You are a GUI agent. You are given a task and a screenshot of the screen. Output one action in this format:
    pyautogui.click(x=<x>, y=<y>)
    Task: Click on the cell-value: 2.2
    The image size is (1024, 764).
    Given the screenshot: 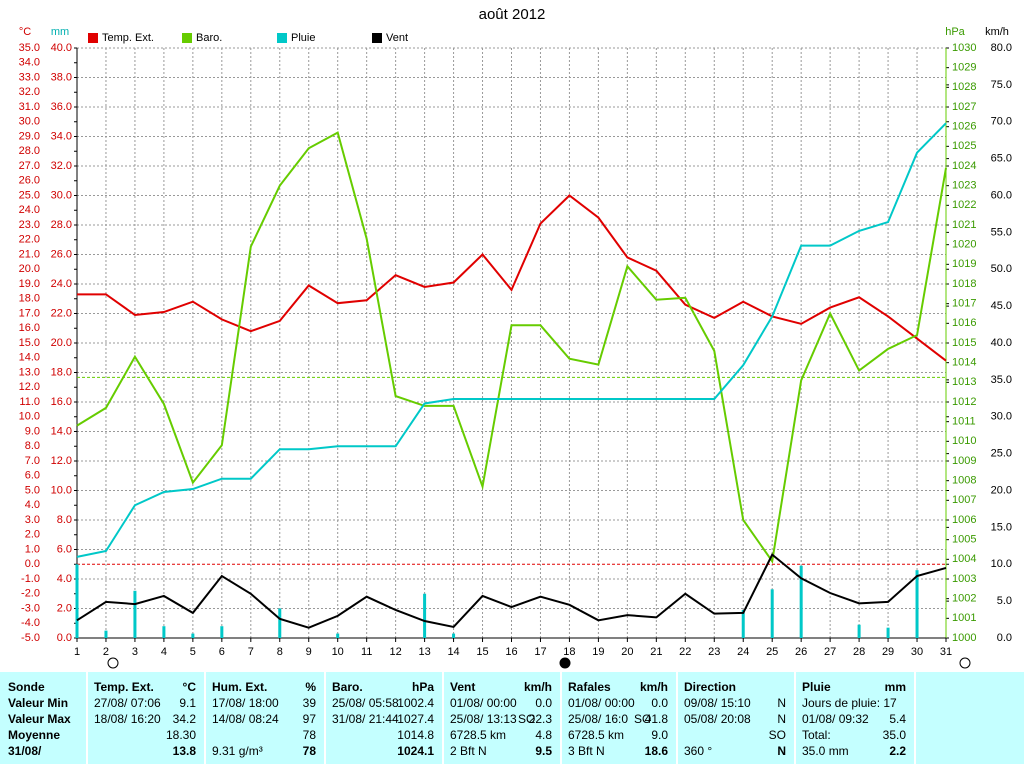 What is the action you would take?
    pyautogui.click(x=897, y=751)
    